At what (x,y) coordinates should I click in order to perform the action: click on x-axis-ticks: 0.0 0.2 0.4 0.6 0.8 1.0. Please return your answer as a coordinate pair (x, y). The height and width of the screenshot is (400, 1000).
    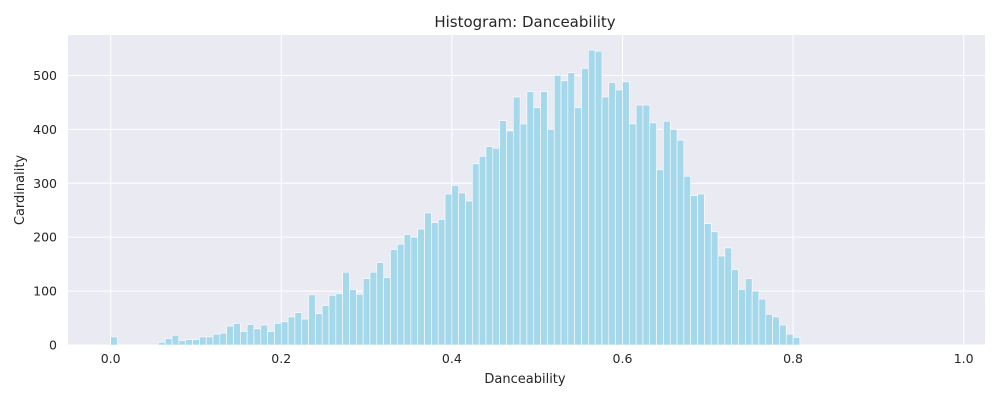
    Looking at the image, I should click on (537, 358).